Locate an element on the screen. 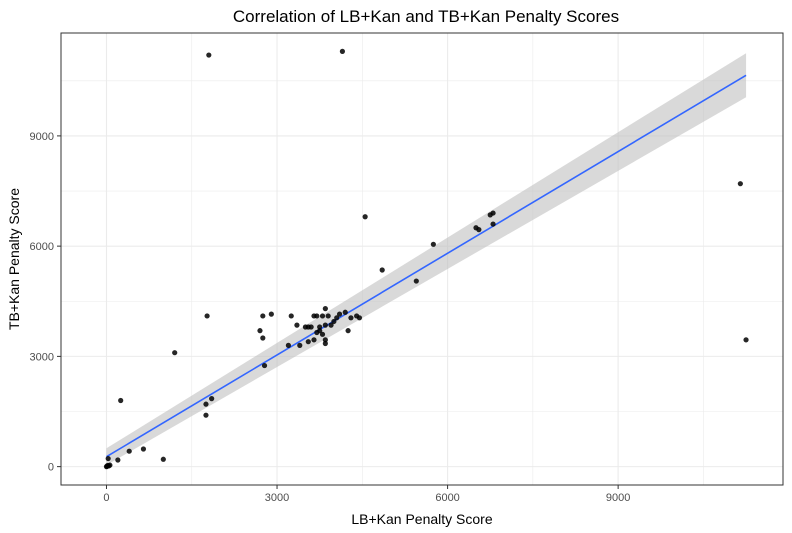 This screenshot has width=792, height=533. x-tick-label: 3000 is located at coordinates (277, 498).